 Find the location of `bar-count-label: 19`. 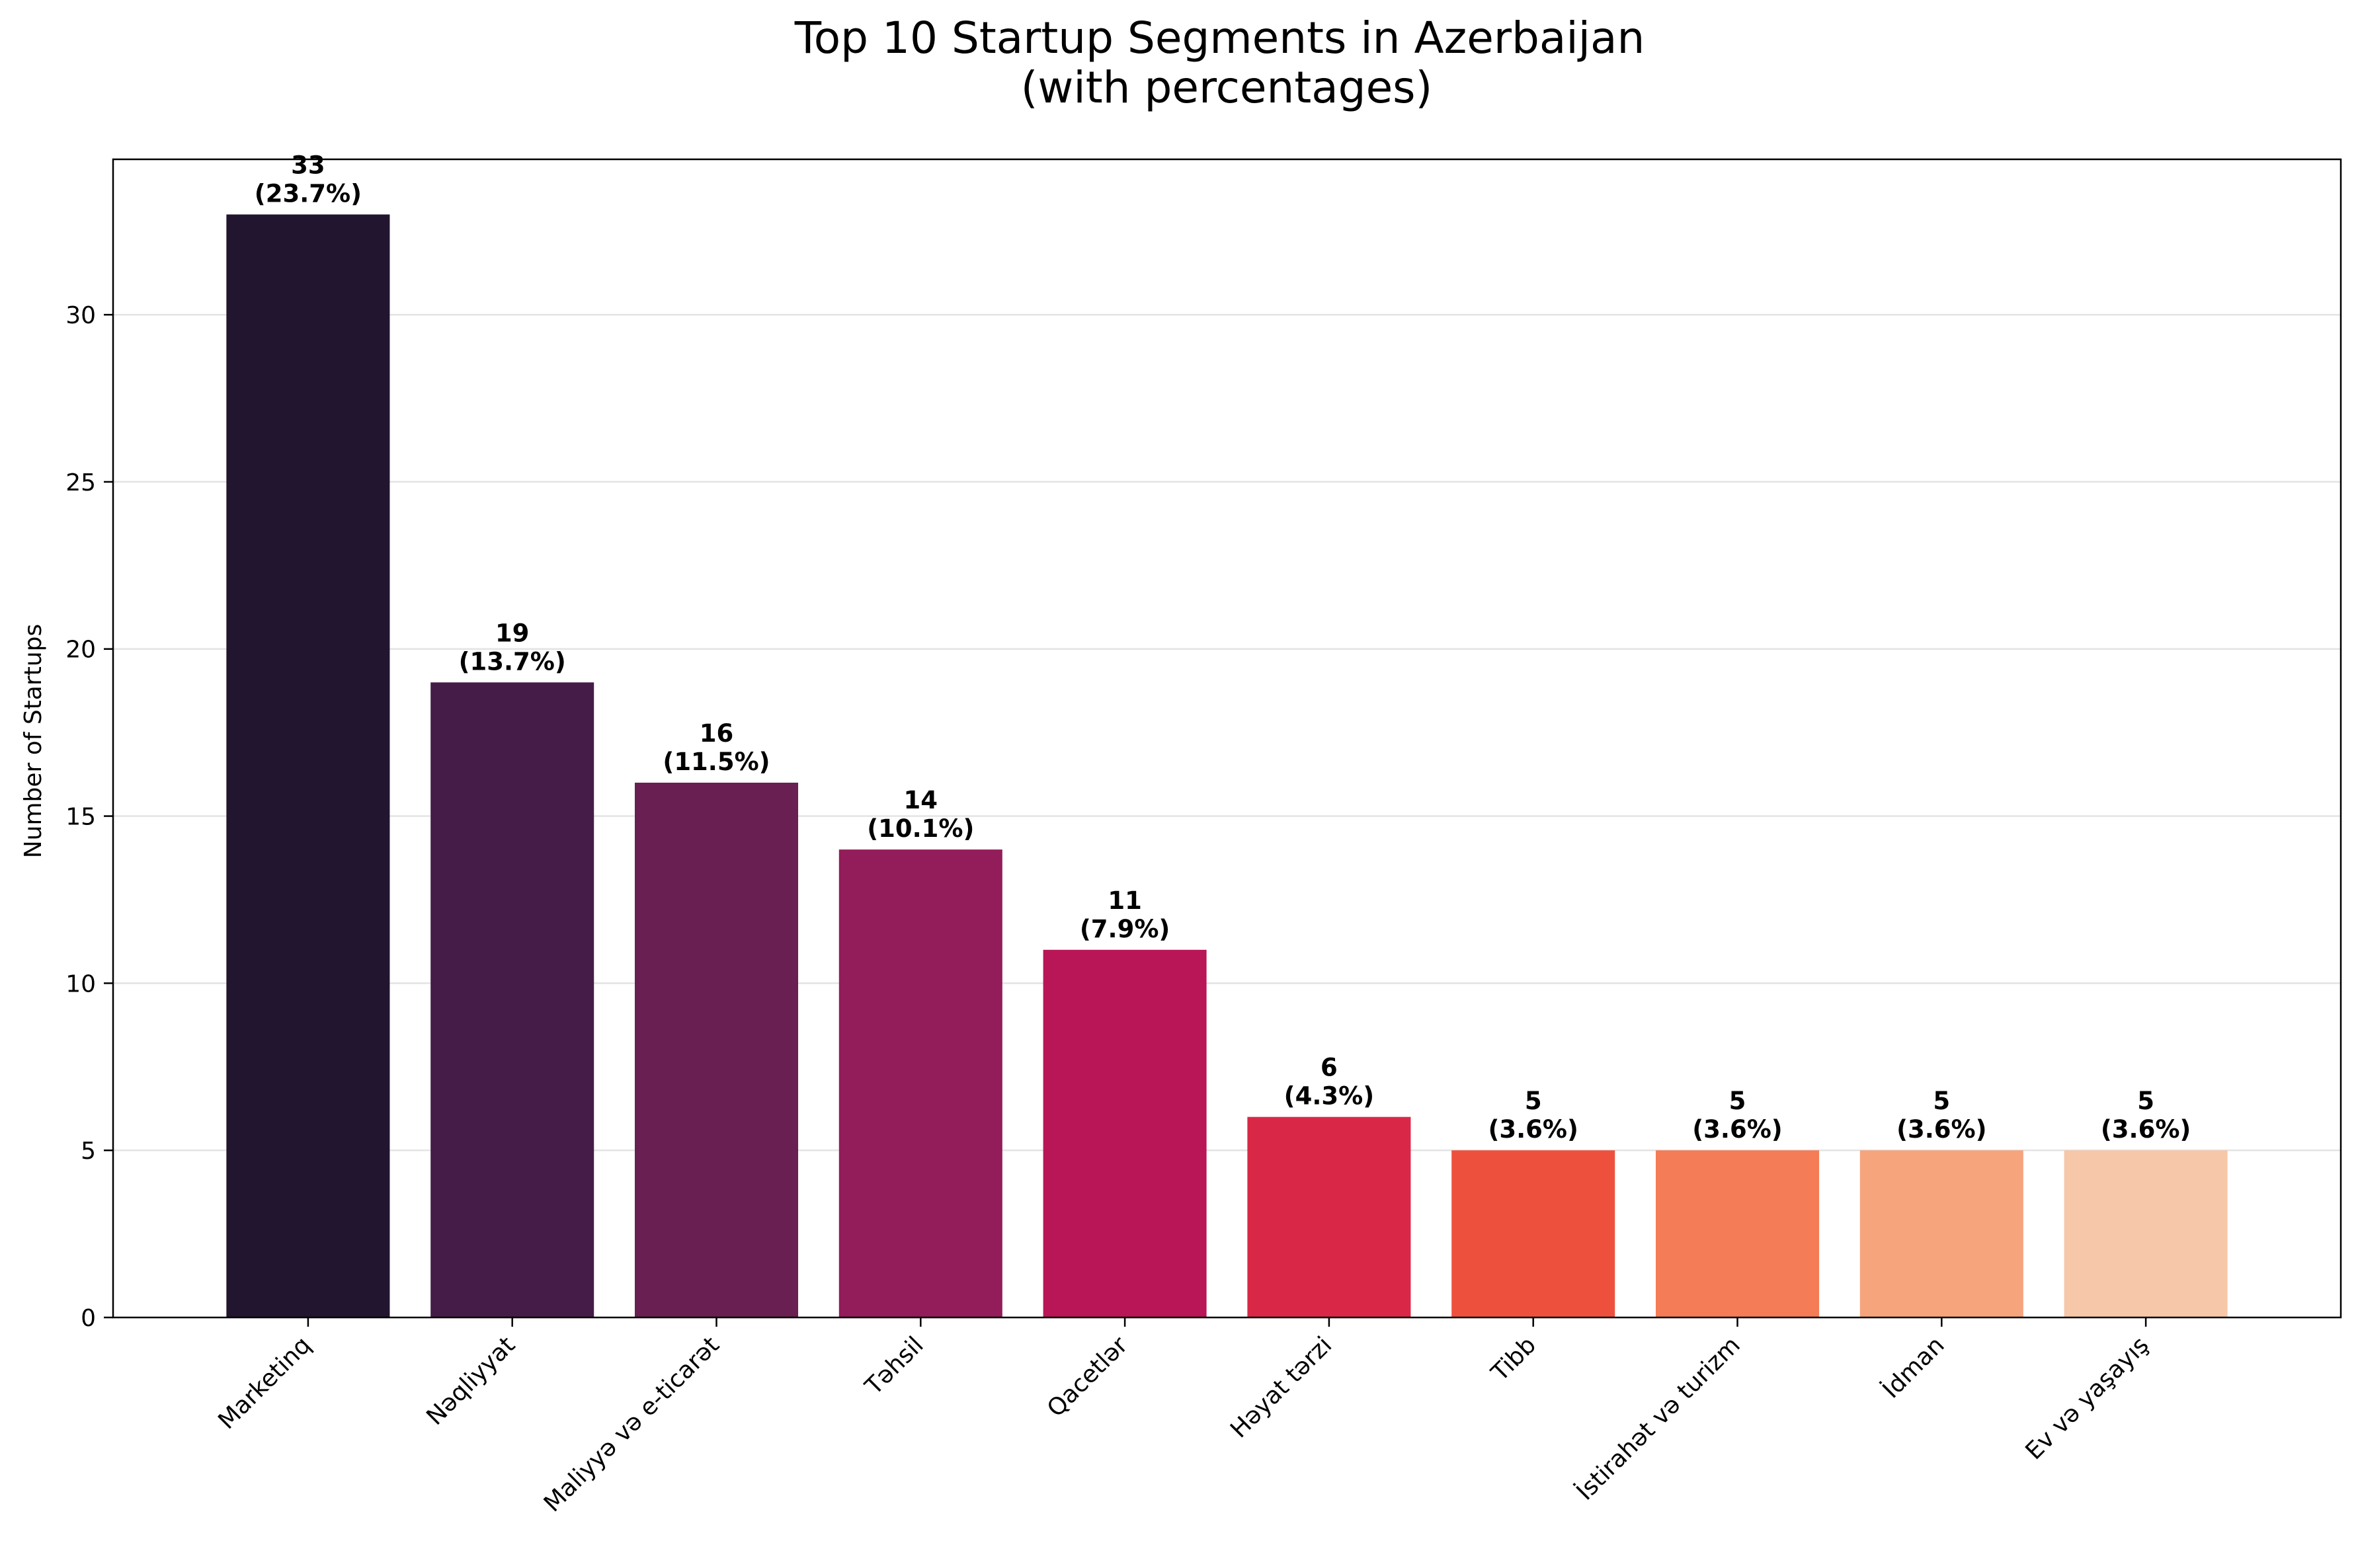

bar-count-label: 19 is located at coordinates (512, 633).